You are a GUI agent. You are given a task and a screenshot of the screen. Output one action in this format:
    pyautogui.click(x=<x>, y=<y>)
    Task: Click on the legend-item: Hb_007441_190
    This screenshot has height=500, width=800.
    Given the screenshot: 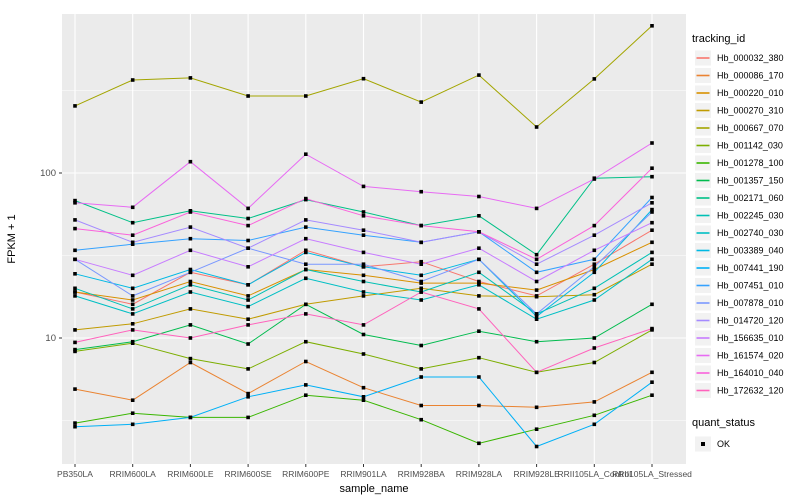 What is the action you would take?
    pyautogui.click(x=739, y=268)
    